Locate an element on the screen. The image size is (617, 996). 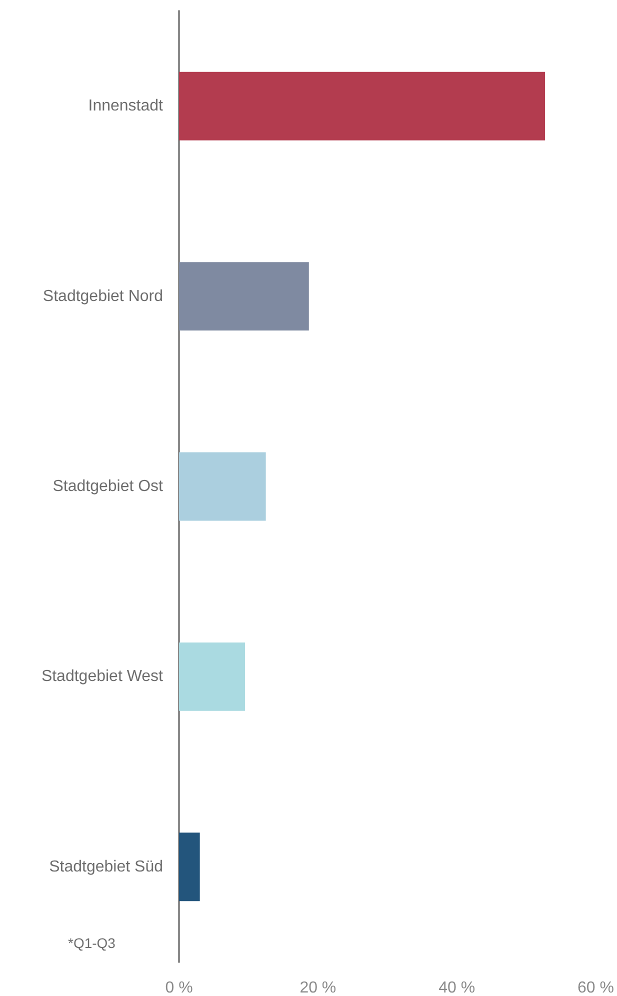
text: *Q1-Q3 is located at coordinates (92, 943).